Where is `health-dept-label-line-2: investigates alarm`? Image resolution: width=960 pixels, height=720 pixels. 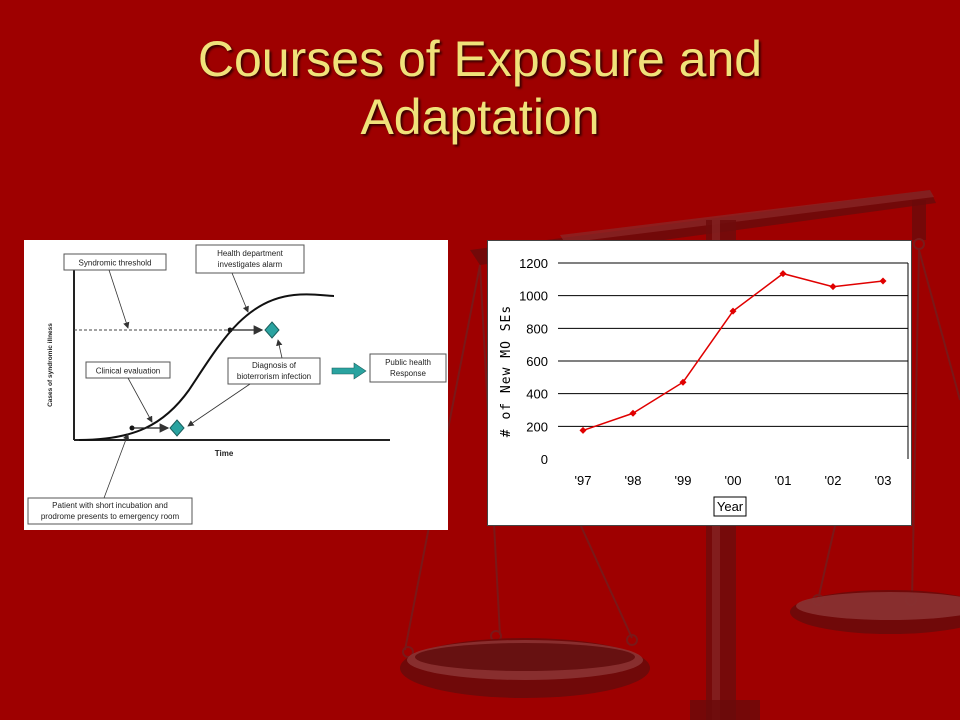 health-dept-label-line-2: investigates alarm is located at coordinates (250, 264).